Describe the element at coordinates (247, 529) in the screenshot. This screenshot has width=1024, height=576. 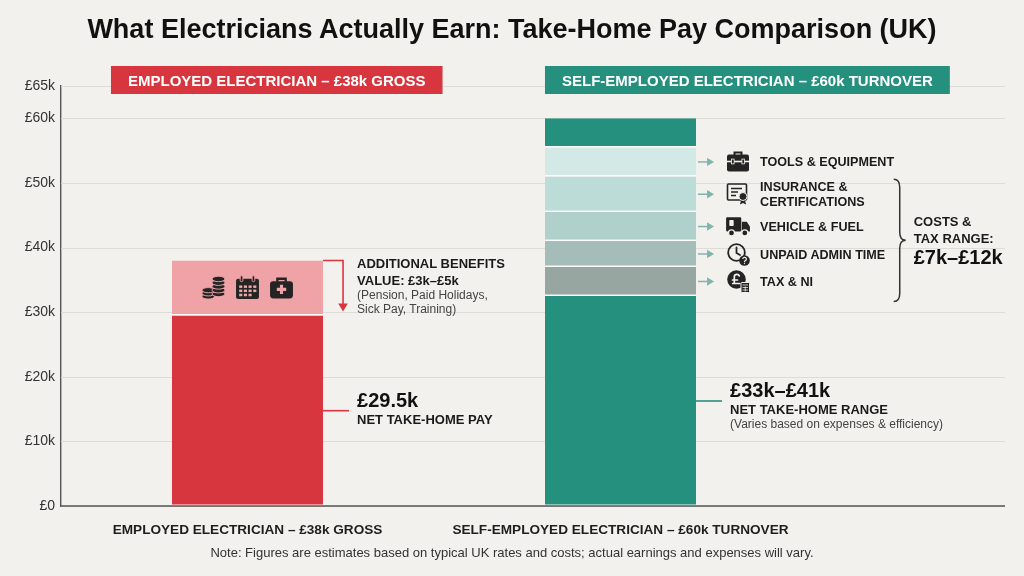
I see `category-label: EMPLOYED ELECTRICIAN – £38k GROSS` at that location.